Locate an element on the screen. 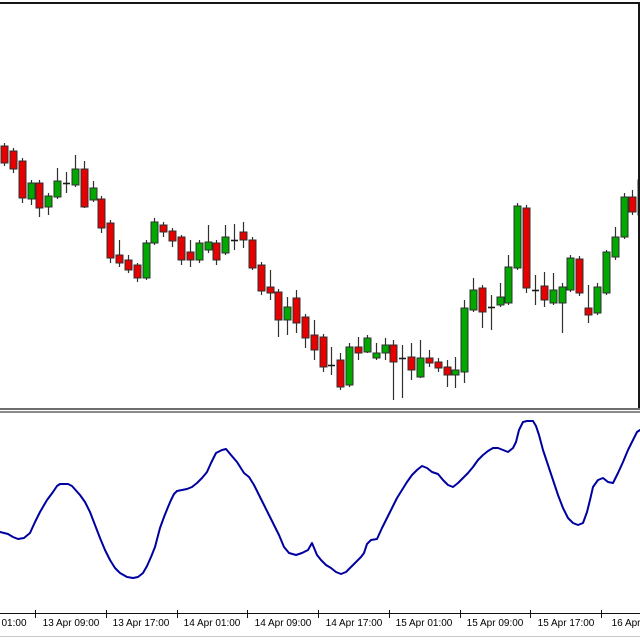  chart-border-right is located at coordinates (639, 205).